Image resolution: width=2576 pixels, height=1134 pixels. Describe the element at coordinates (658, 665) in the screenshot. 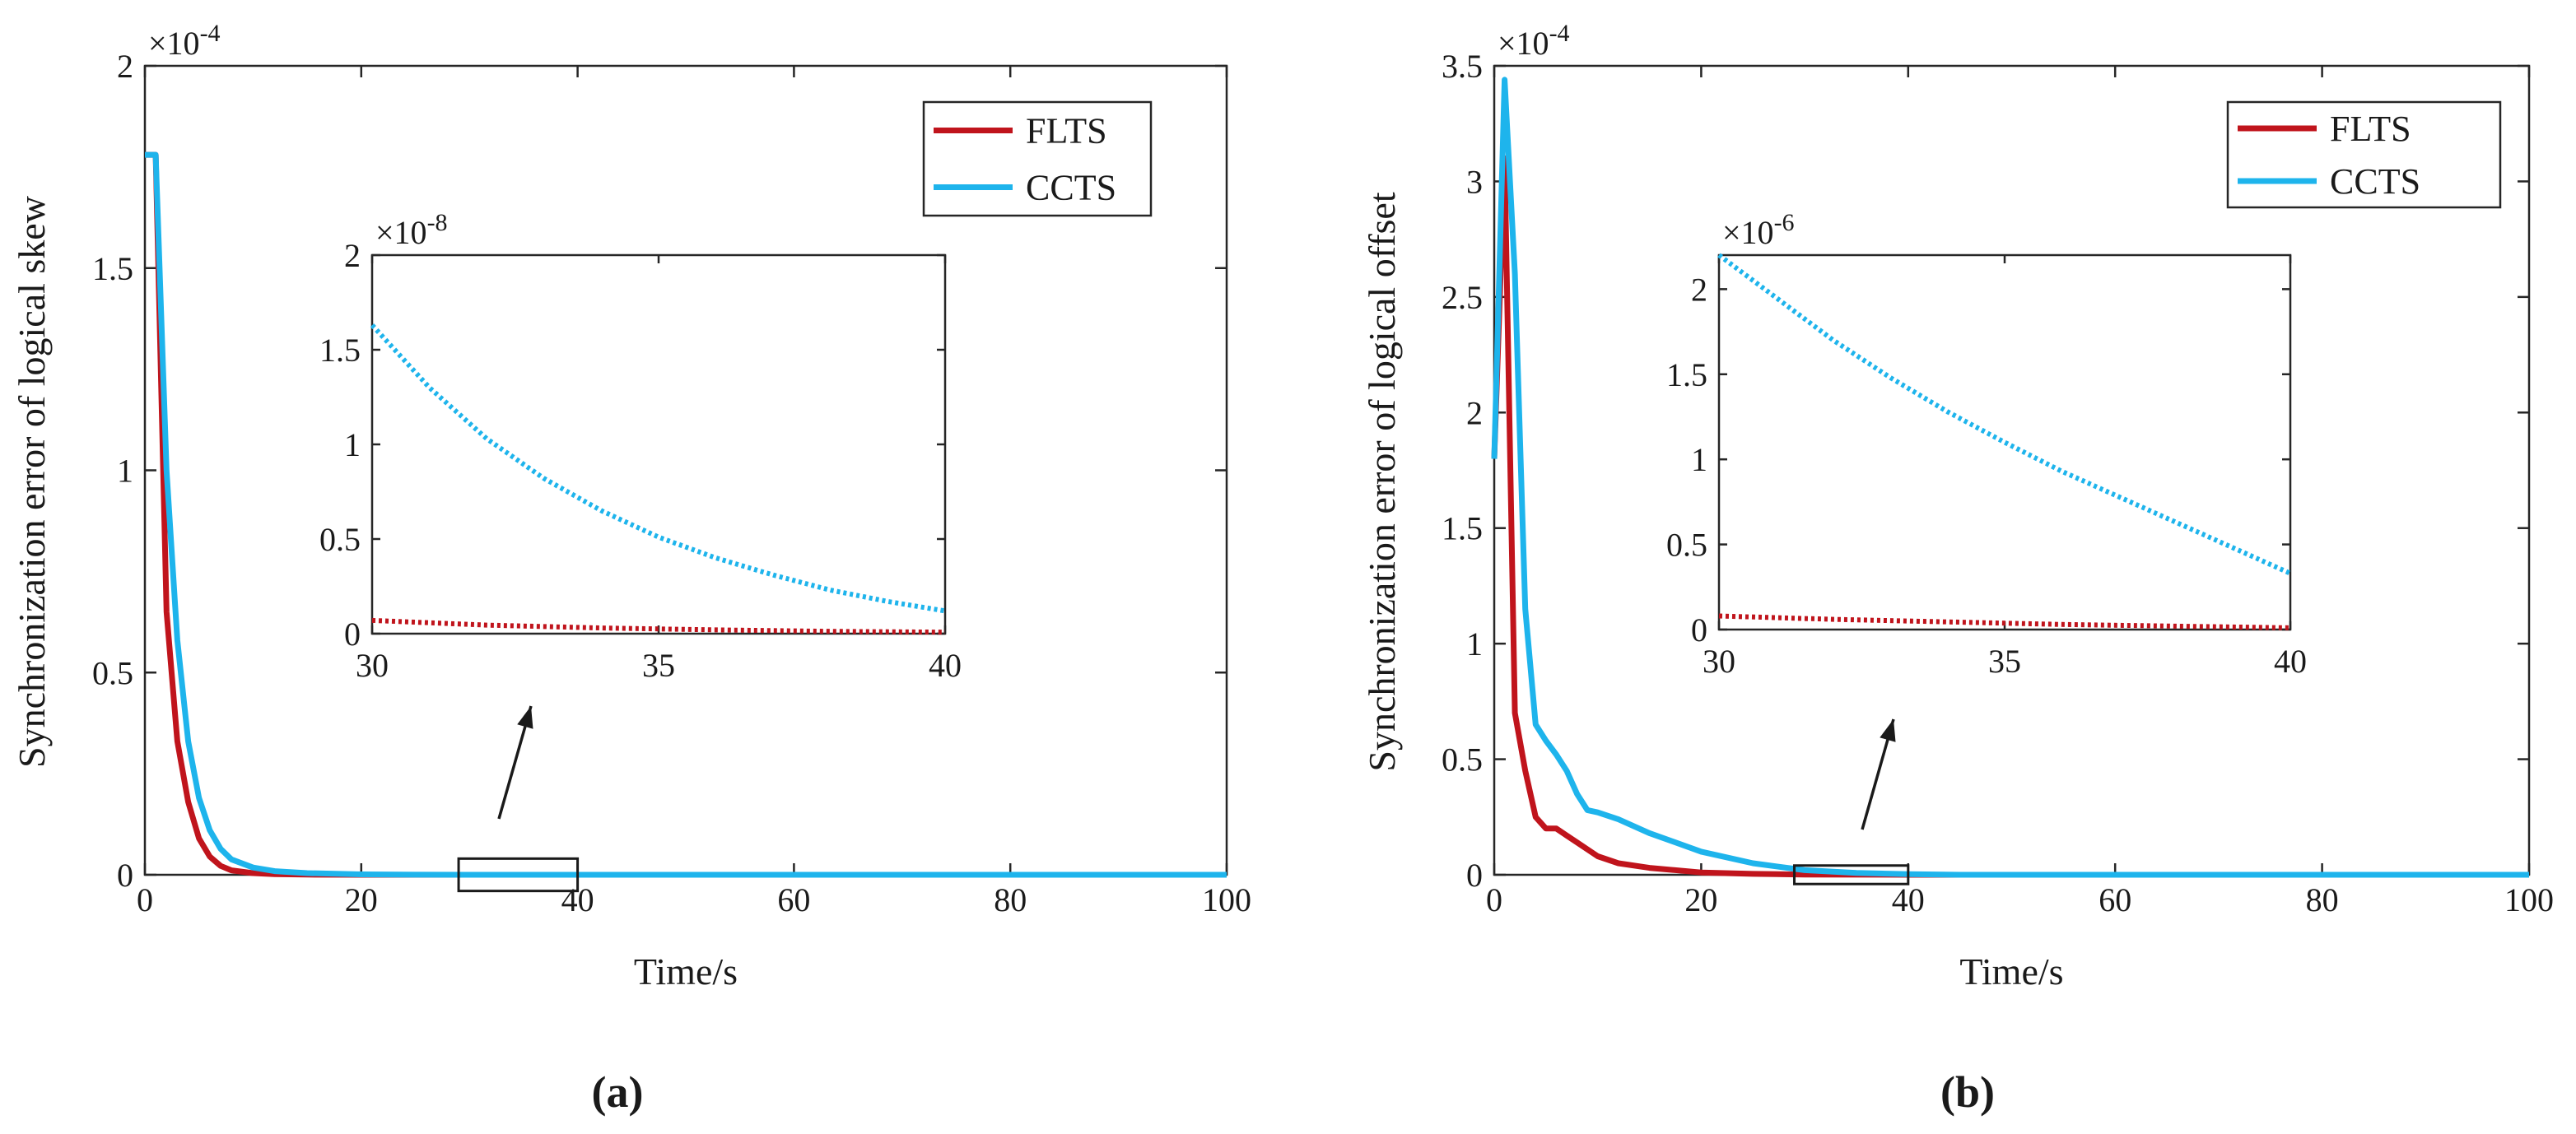

I see `a-inset-x-tick-label: 35` at that location.